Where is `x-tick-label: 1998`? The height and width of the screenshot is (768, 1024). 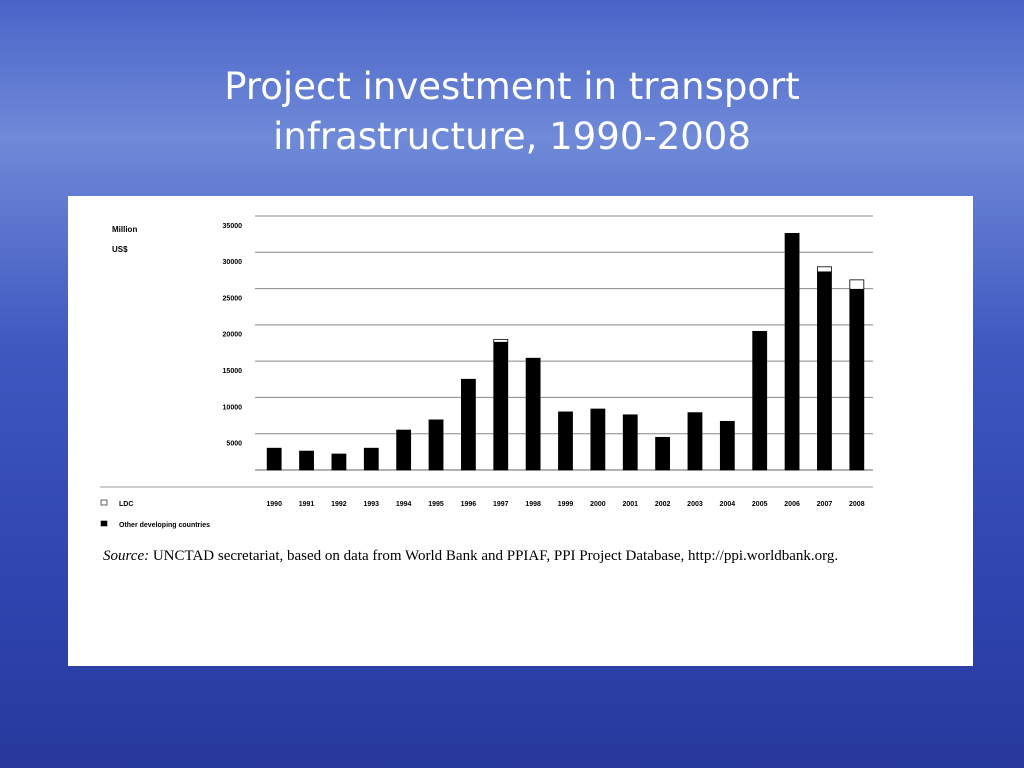
x-tick-label: 1998 is located at coordinates (533, 504).